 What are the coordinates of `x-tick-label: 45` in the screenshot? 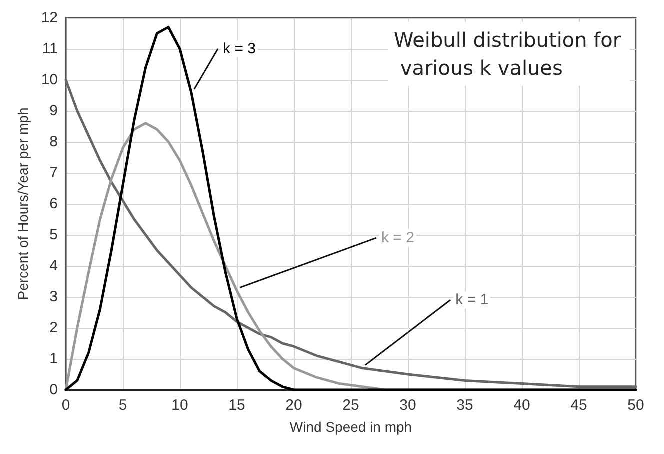 It's located at (579, 405).